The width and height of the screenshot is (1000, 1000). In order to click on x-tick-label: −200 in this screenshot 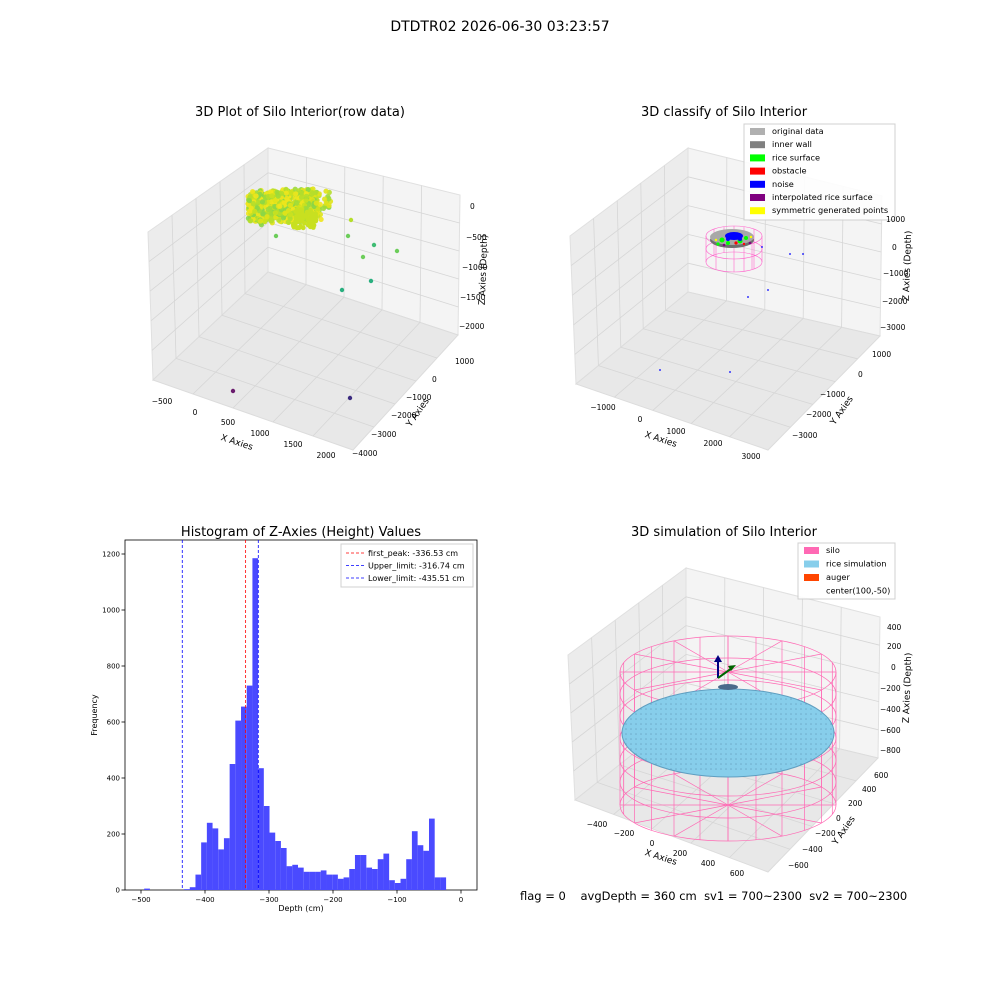, I will do `click(624, 833)`.